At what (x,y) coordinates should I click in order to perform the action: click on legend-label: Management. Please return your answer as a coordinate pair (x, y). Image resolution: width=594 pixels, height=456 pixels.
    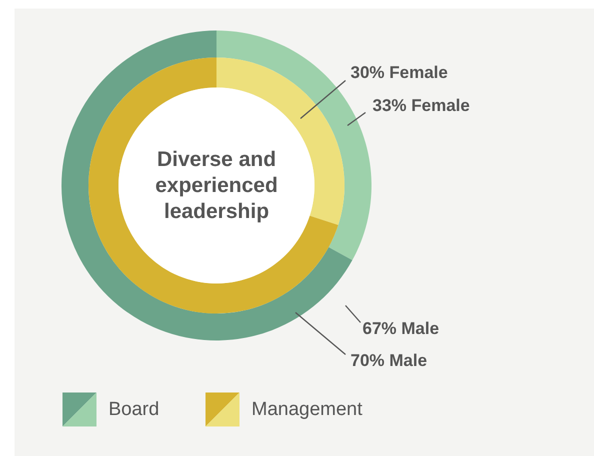
    Looking at the image, I should click on (308, 409).